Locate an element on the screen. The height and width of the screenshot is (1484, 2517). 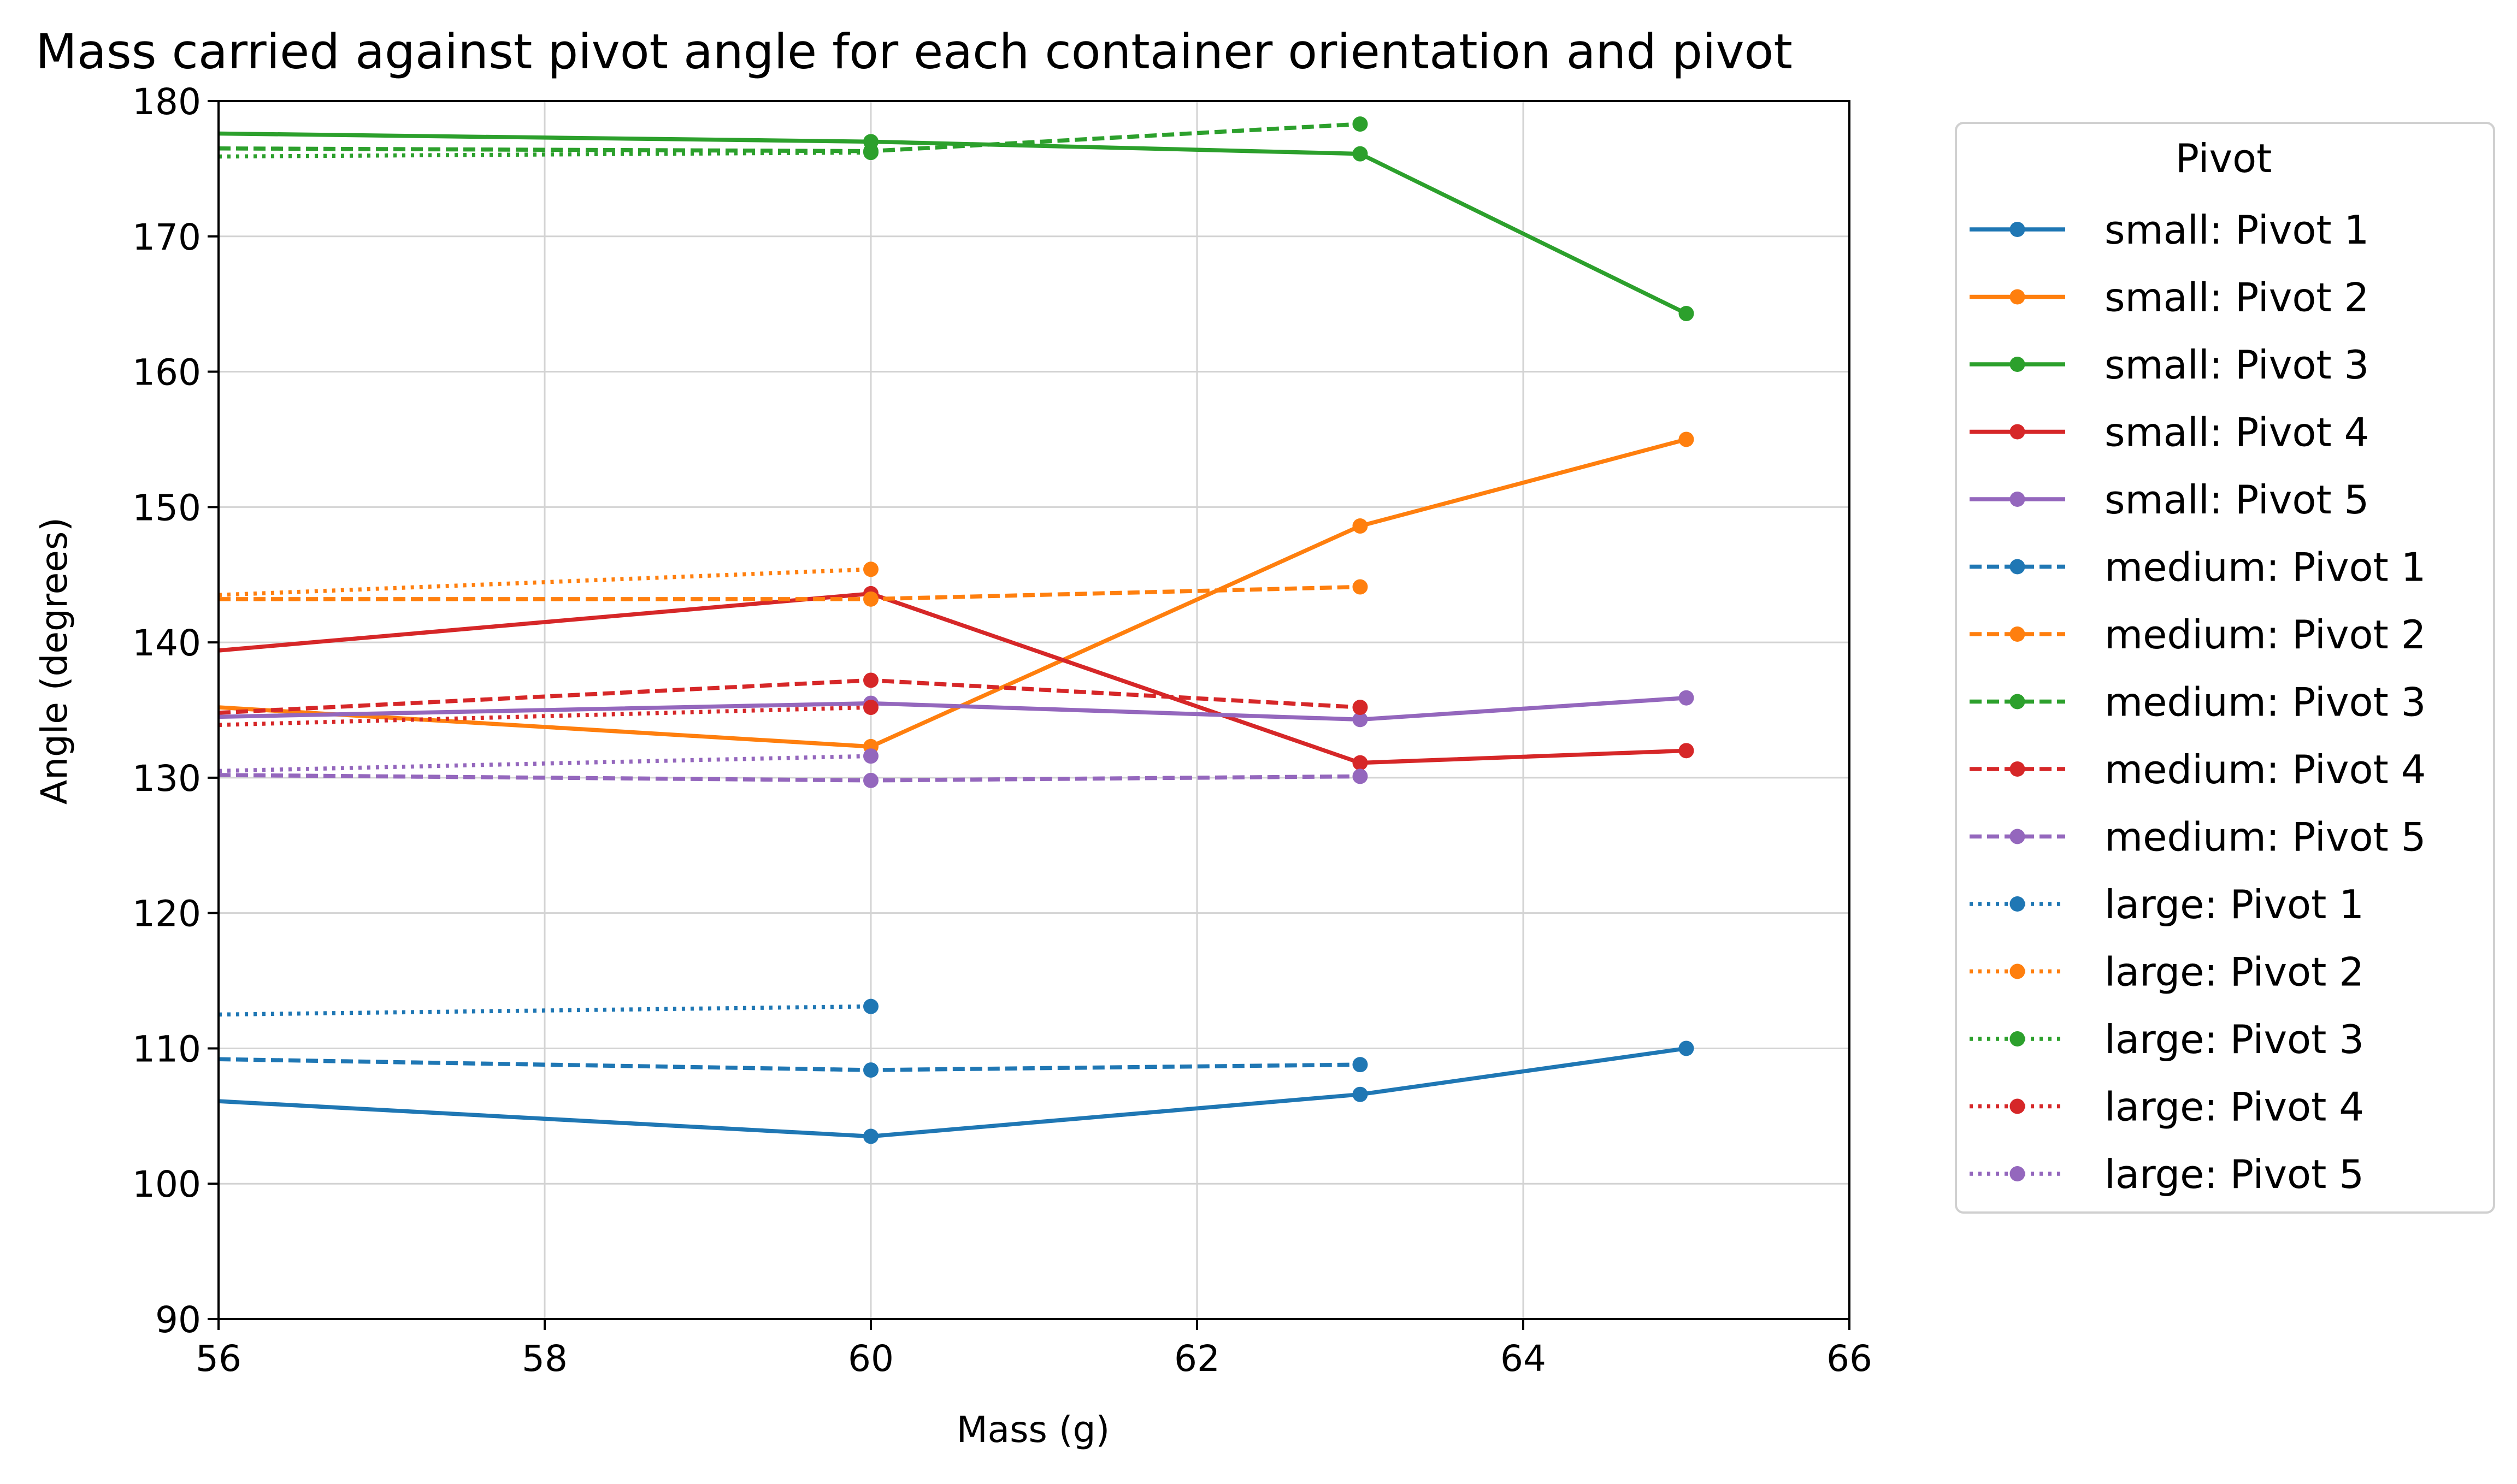
y-axis-label: Angle (degrees) is located at coordinates (54, 661).